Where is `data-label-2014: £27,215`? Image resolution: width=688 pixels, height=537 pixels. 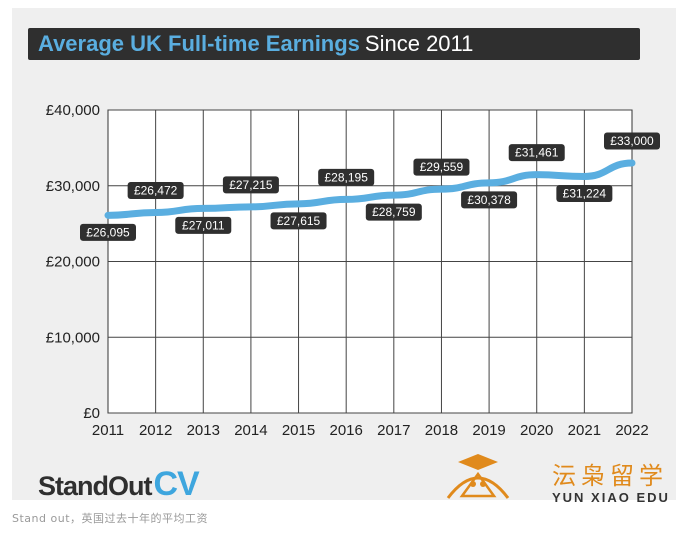
data-label-2014: £27,215 is located at coordinates (250, 185).